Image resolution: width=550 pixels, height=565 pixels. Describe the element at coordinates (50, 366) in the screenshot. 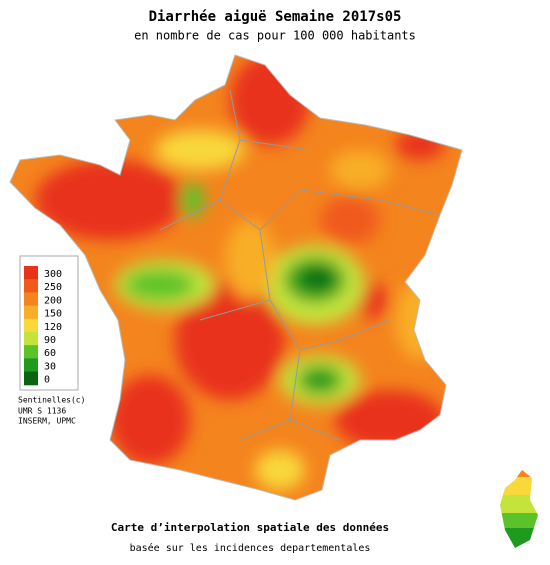

I see `legend-label: 30` at that location.